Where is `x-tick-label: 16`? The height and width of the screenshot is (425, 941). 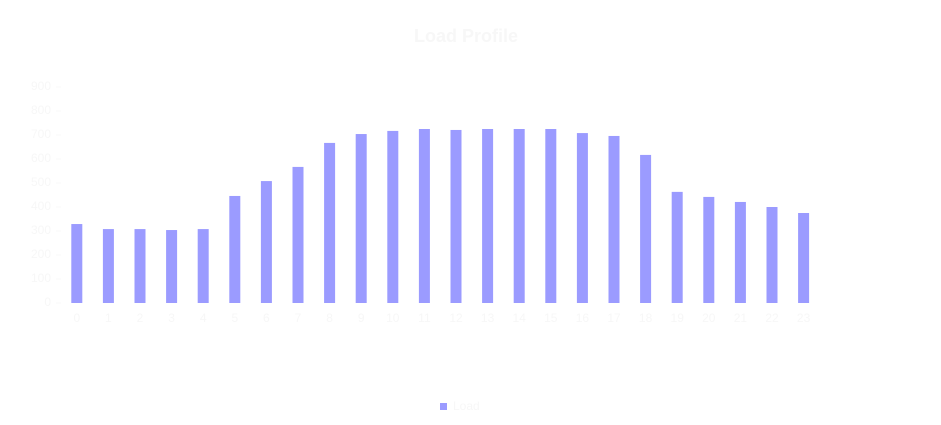 x-tick-label: 16 is located at coordinates (583, 318).